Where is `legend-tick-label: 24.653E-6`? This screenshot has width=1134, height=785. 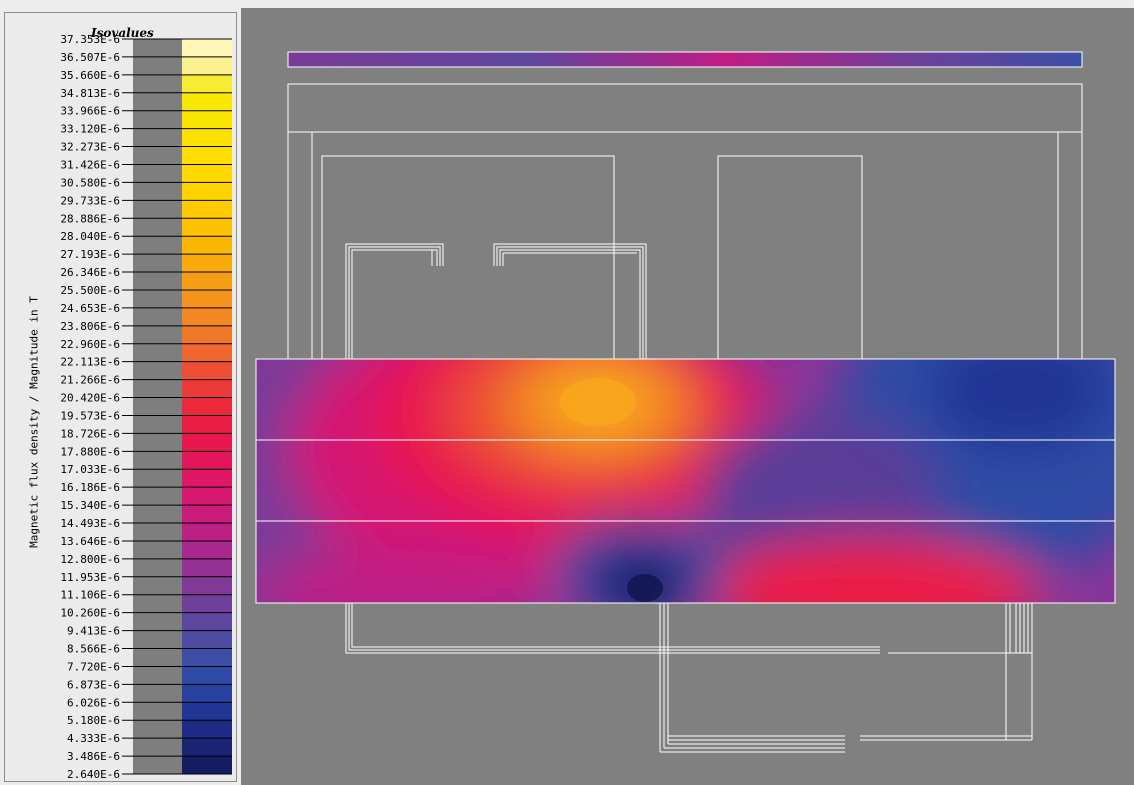
legend-tick-label: 24.653E-6 is located at coordinates (90, 308).